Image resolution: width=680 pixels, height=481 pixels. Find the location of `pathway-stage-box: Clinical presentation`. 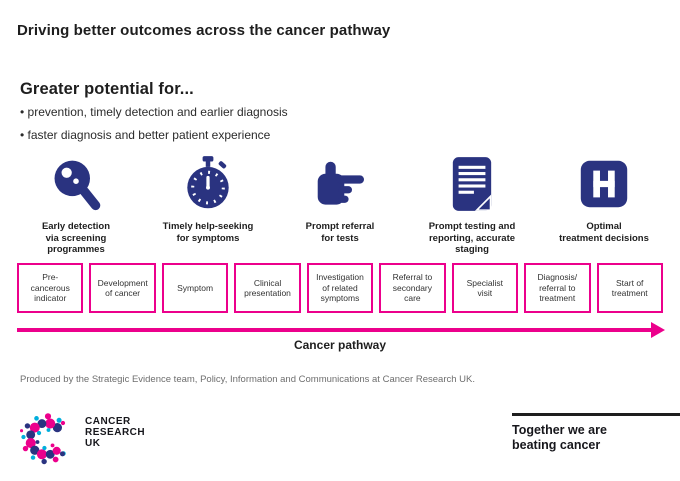

pathway-stage-box: Clinical presentation is located at coordinates (267, 288).